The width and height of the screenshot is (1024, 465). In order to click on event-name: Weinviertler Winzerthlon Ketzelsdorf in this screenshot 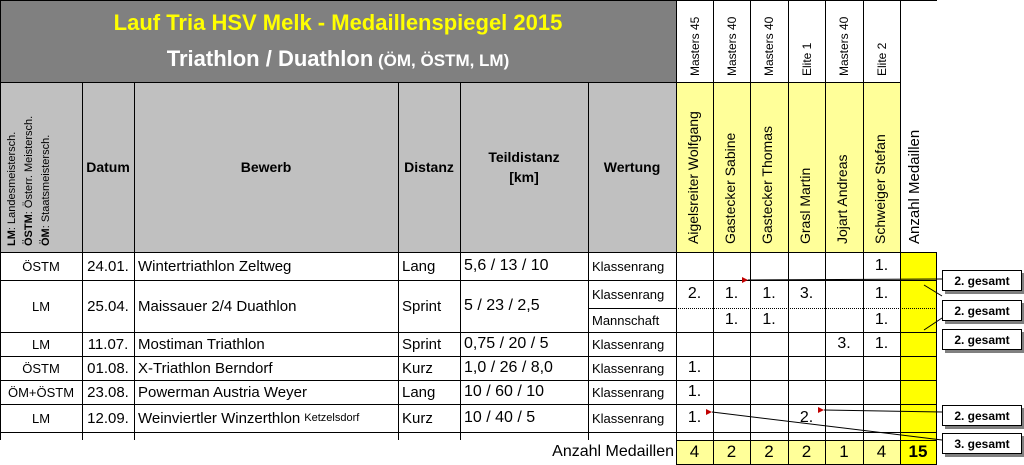, I will do `click(249, 418)`.